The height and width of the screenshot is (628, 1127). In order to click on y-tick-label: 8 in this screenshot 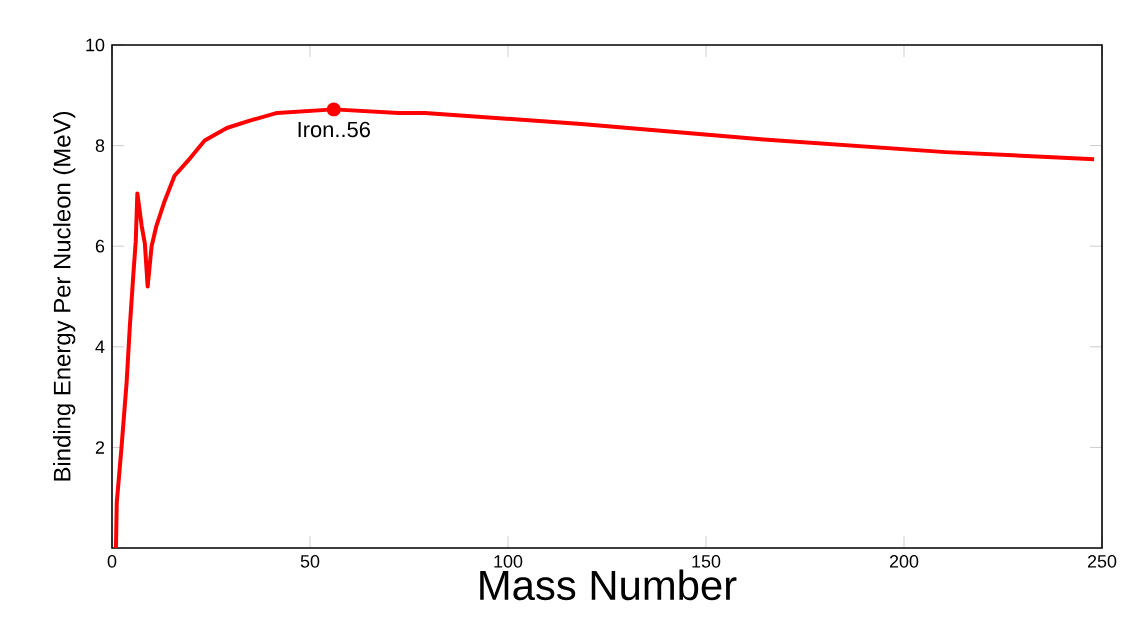, I will do `click(100, 145)`.